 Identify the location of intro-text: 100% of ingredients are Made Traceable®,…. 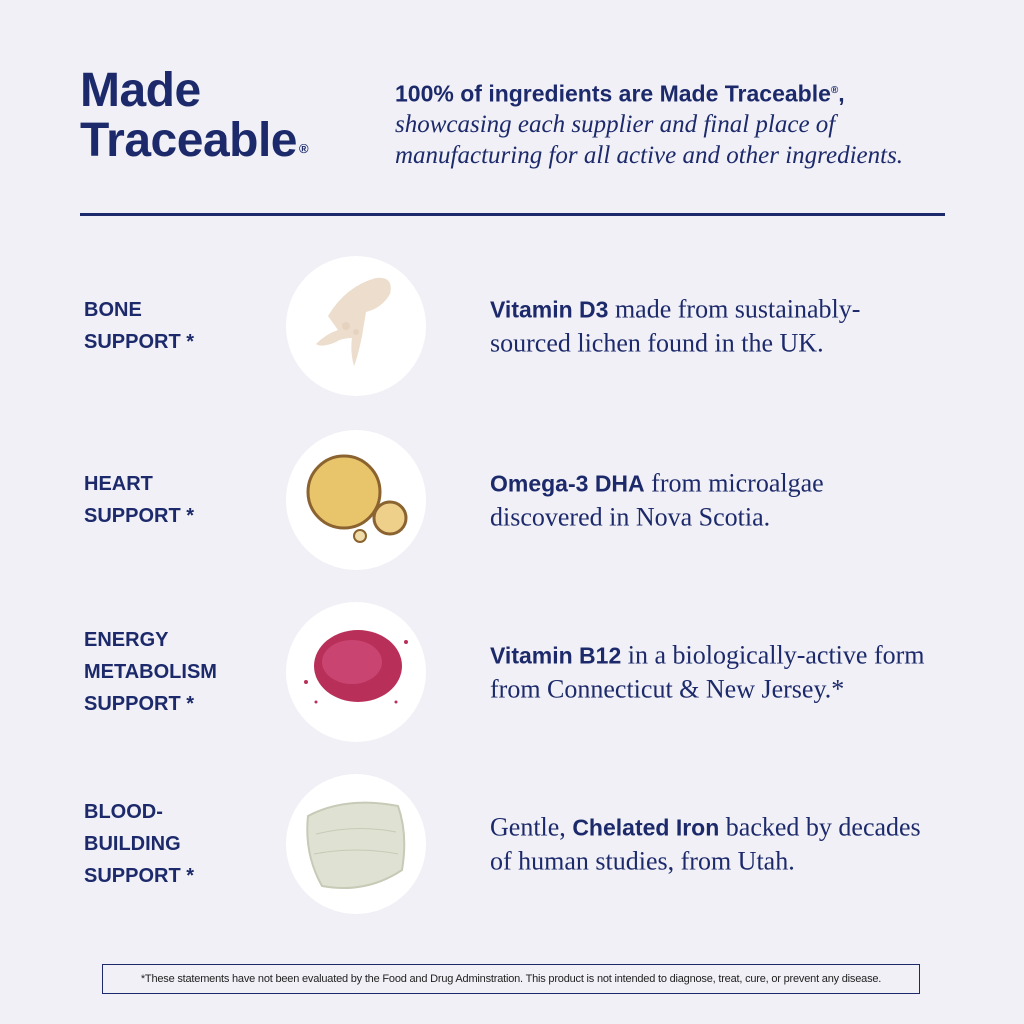
(685, 123).